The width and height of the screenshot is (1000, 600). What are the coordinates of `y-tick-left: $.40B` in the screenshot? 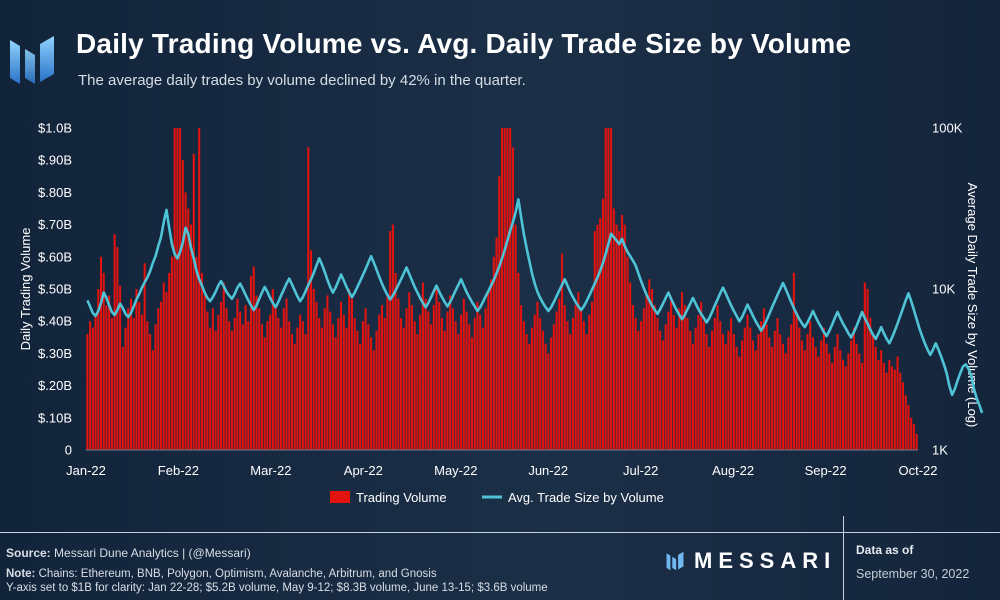 It's located at (55, 321).